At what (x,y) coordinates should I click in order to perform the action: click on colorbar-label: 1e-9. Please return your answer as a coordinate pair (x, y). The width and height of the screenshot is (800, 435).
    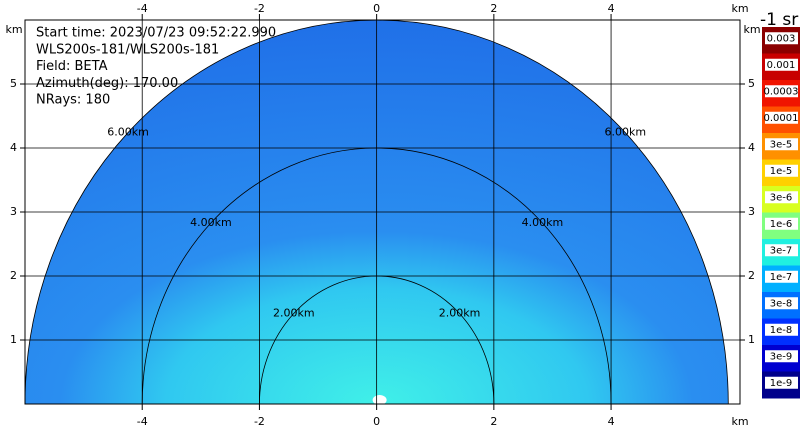
    Looking at the image, I should click on (781, 383).